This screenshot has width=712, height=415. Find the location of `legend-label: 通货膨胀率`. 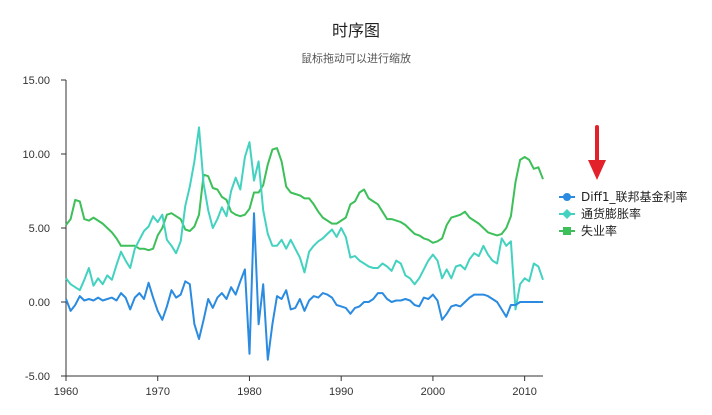

legend-label: 通货膨胀率 is located at coordinates (611, 213).